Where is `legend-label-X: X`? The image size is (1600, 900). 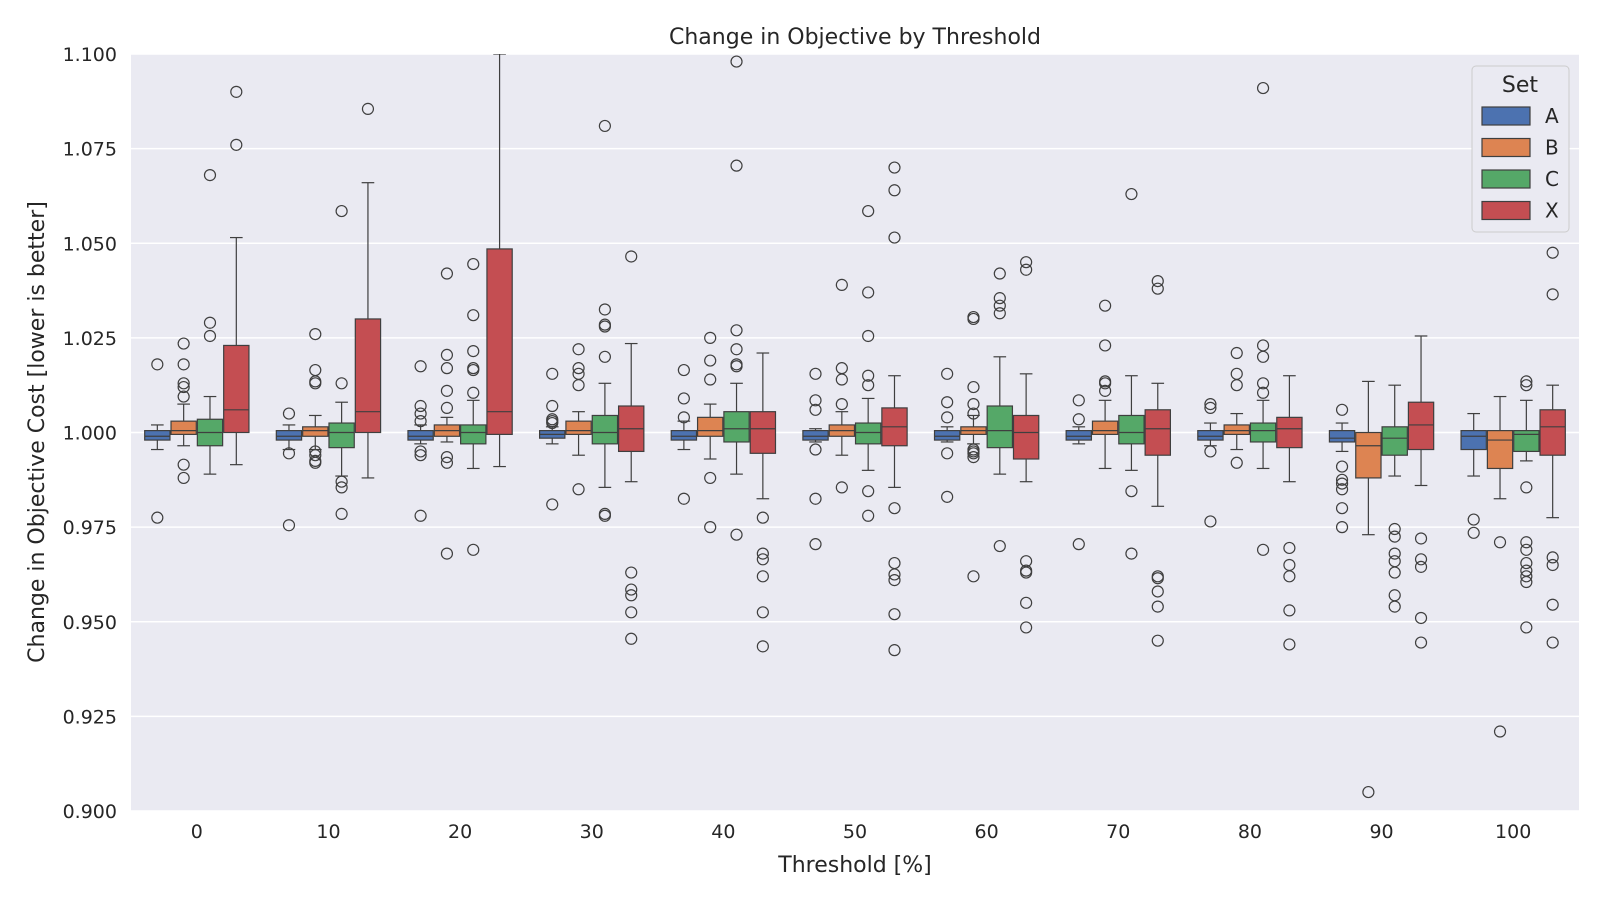
legend-label-X: X is located at coordinates (1552, 211).